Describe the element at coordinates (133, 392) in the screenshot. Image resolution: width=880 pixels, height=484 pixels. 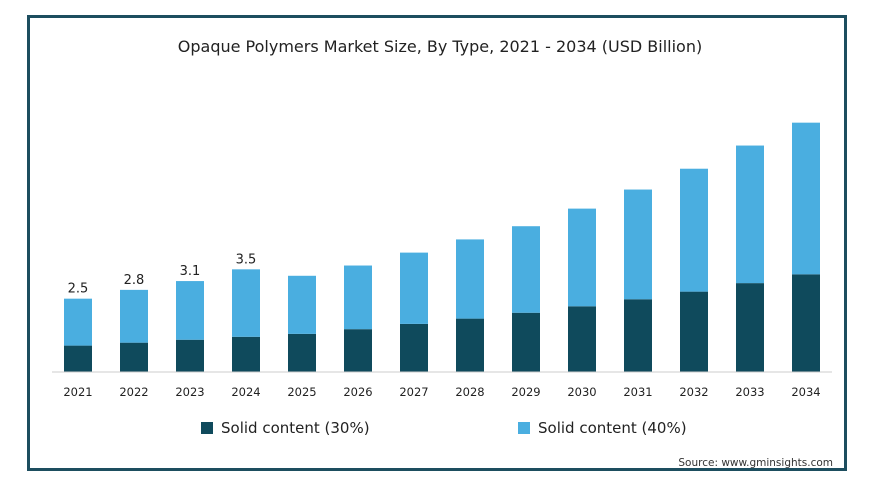
I see `x-tick-label-2022: 2022` at that location.